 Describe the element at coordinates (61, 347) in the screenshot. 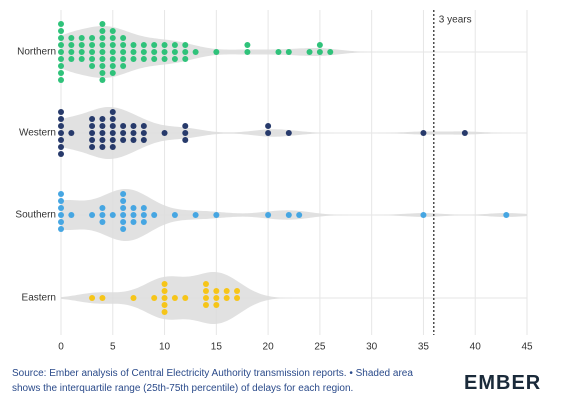

I see `x-tick-label: 0` at that location.